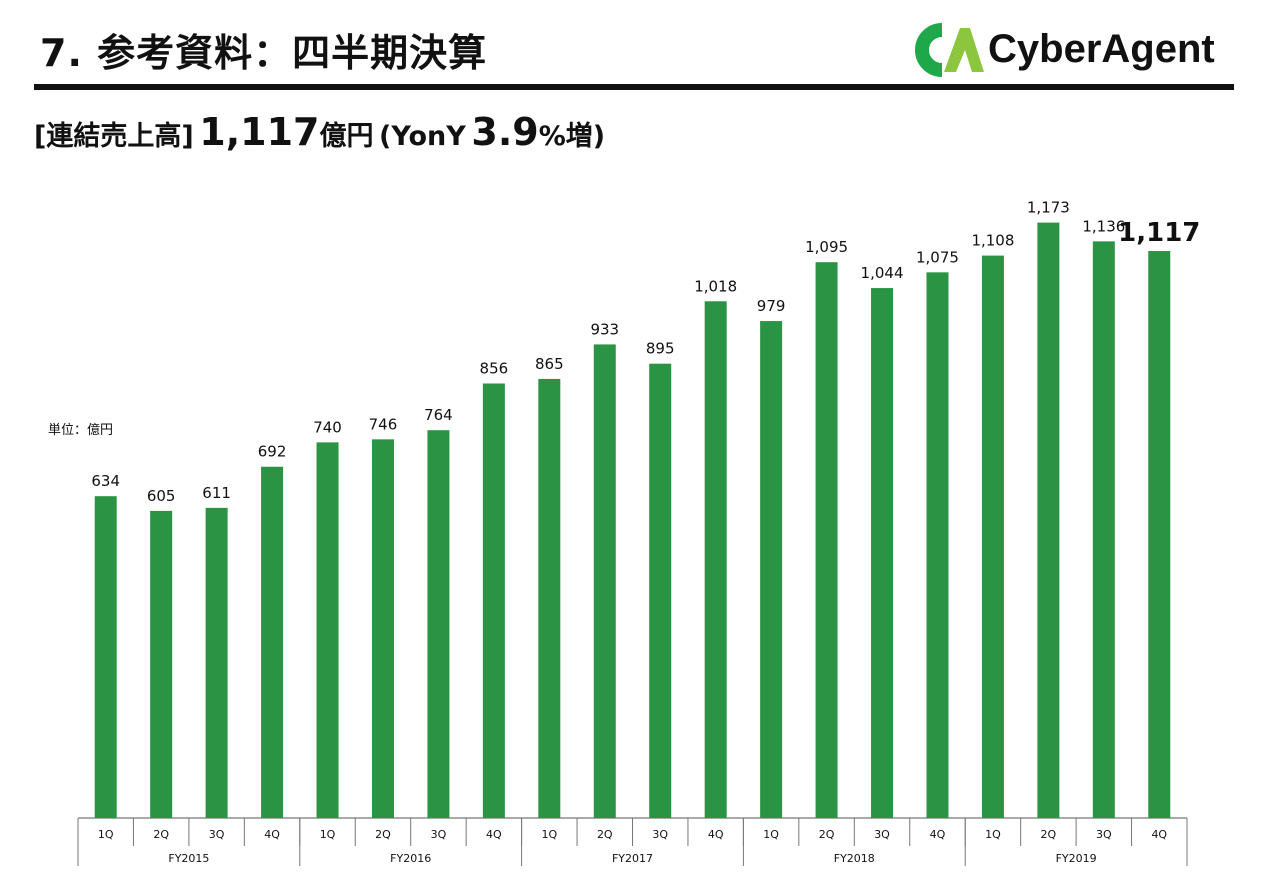 This screenshot has height=889, width=1280. Describe the element at coordinates (105, 481) in the screenshot. I see `data-label: 634` at that location.